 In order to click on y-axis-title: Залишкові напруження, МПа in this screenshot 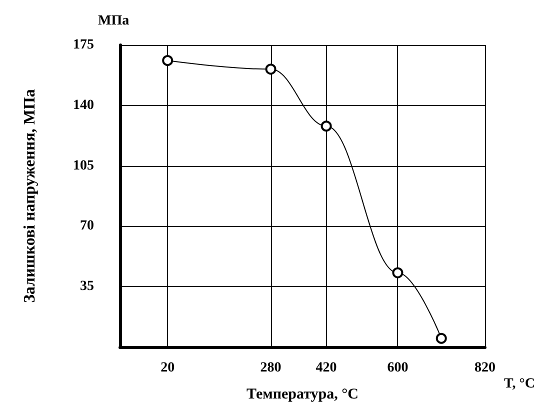, I will do `click(30, 196)`.